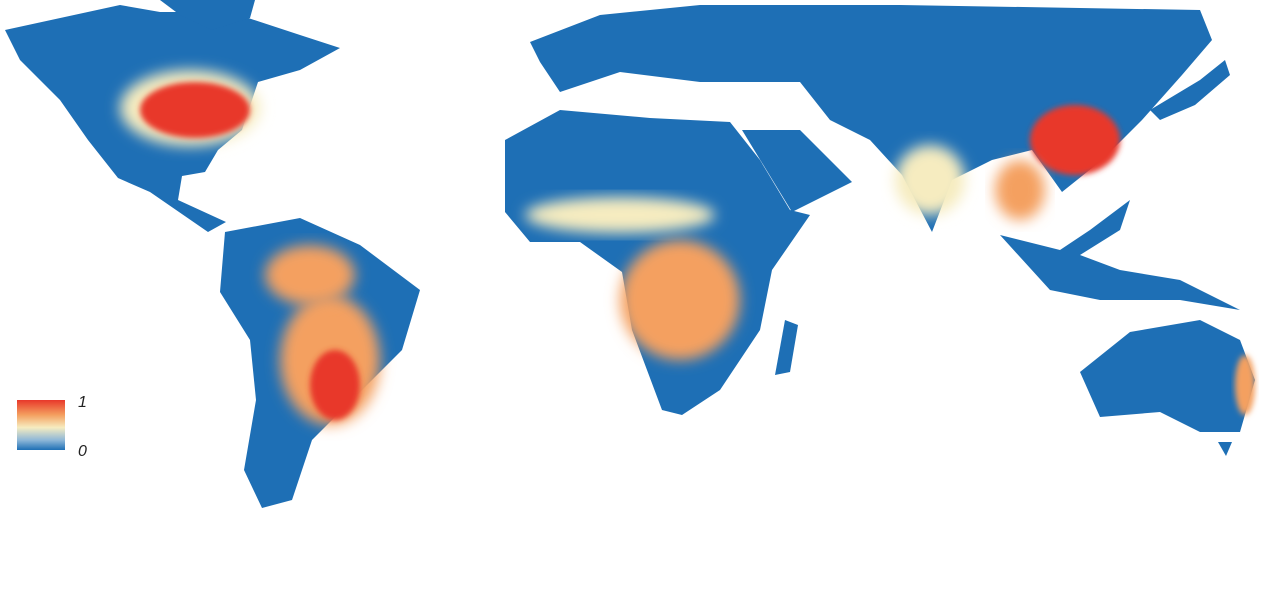 The height and width of the screenshot is (600, 1280). Describe the element at coordinates (82, 402) in the screenshot. I see `legend-max-label: 1` at that location.